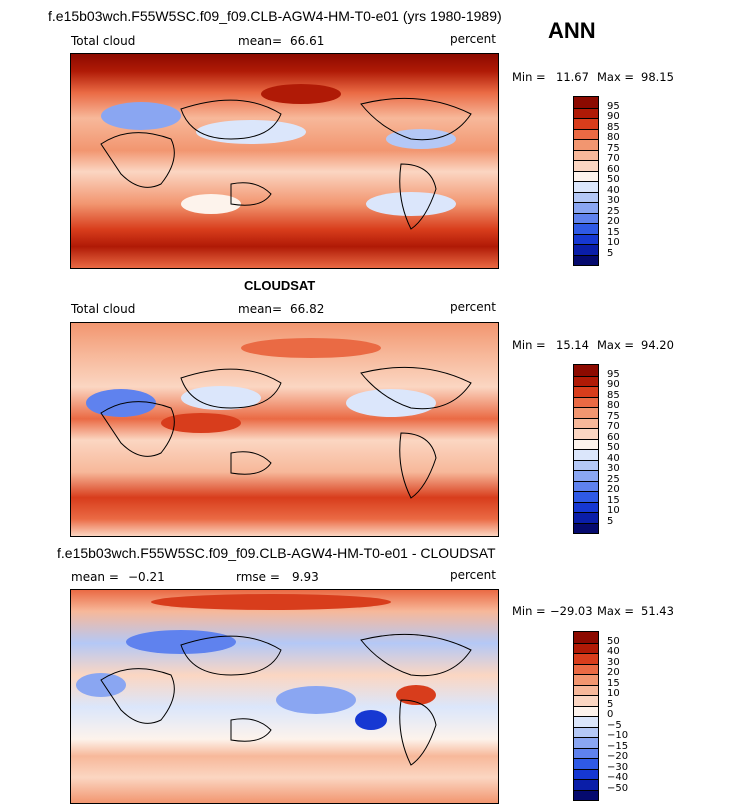 The width and height of the screenshot is (733, 809). What do you see at coordinates (616, 345) in the screenshot?
I see `panel2-max-label: Max =` at bounding box center [616, 345].